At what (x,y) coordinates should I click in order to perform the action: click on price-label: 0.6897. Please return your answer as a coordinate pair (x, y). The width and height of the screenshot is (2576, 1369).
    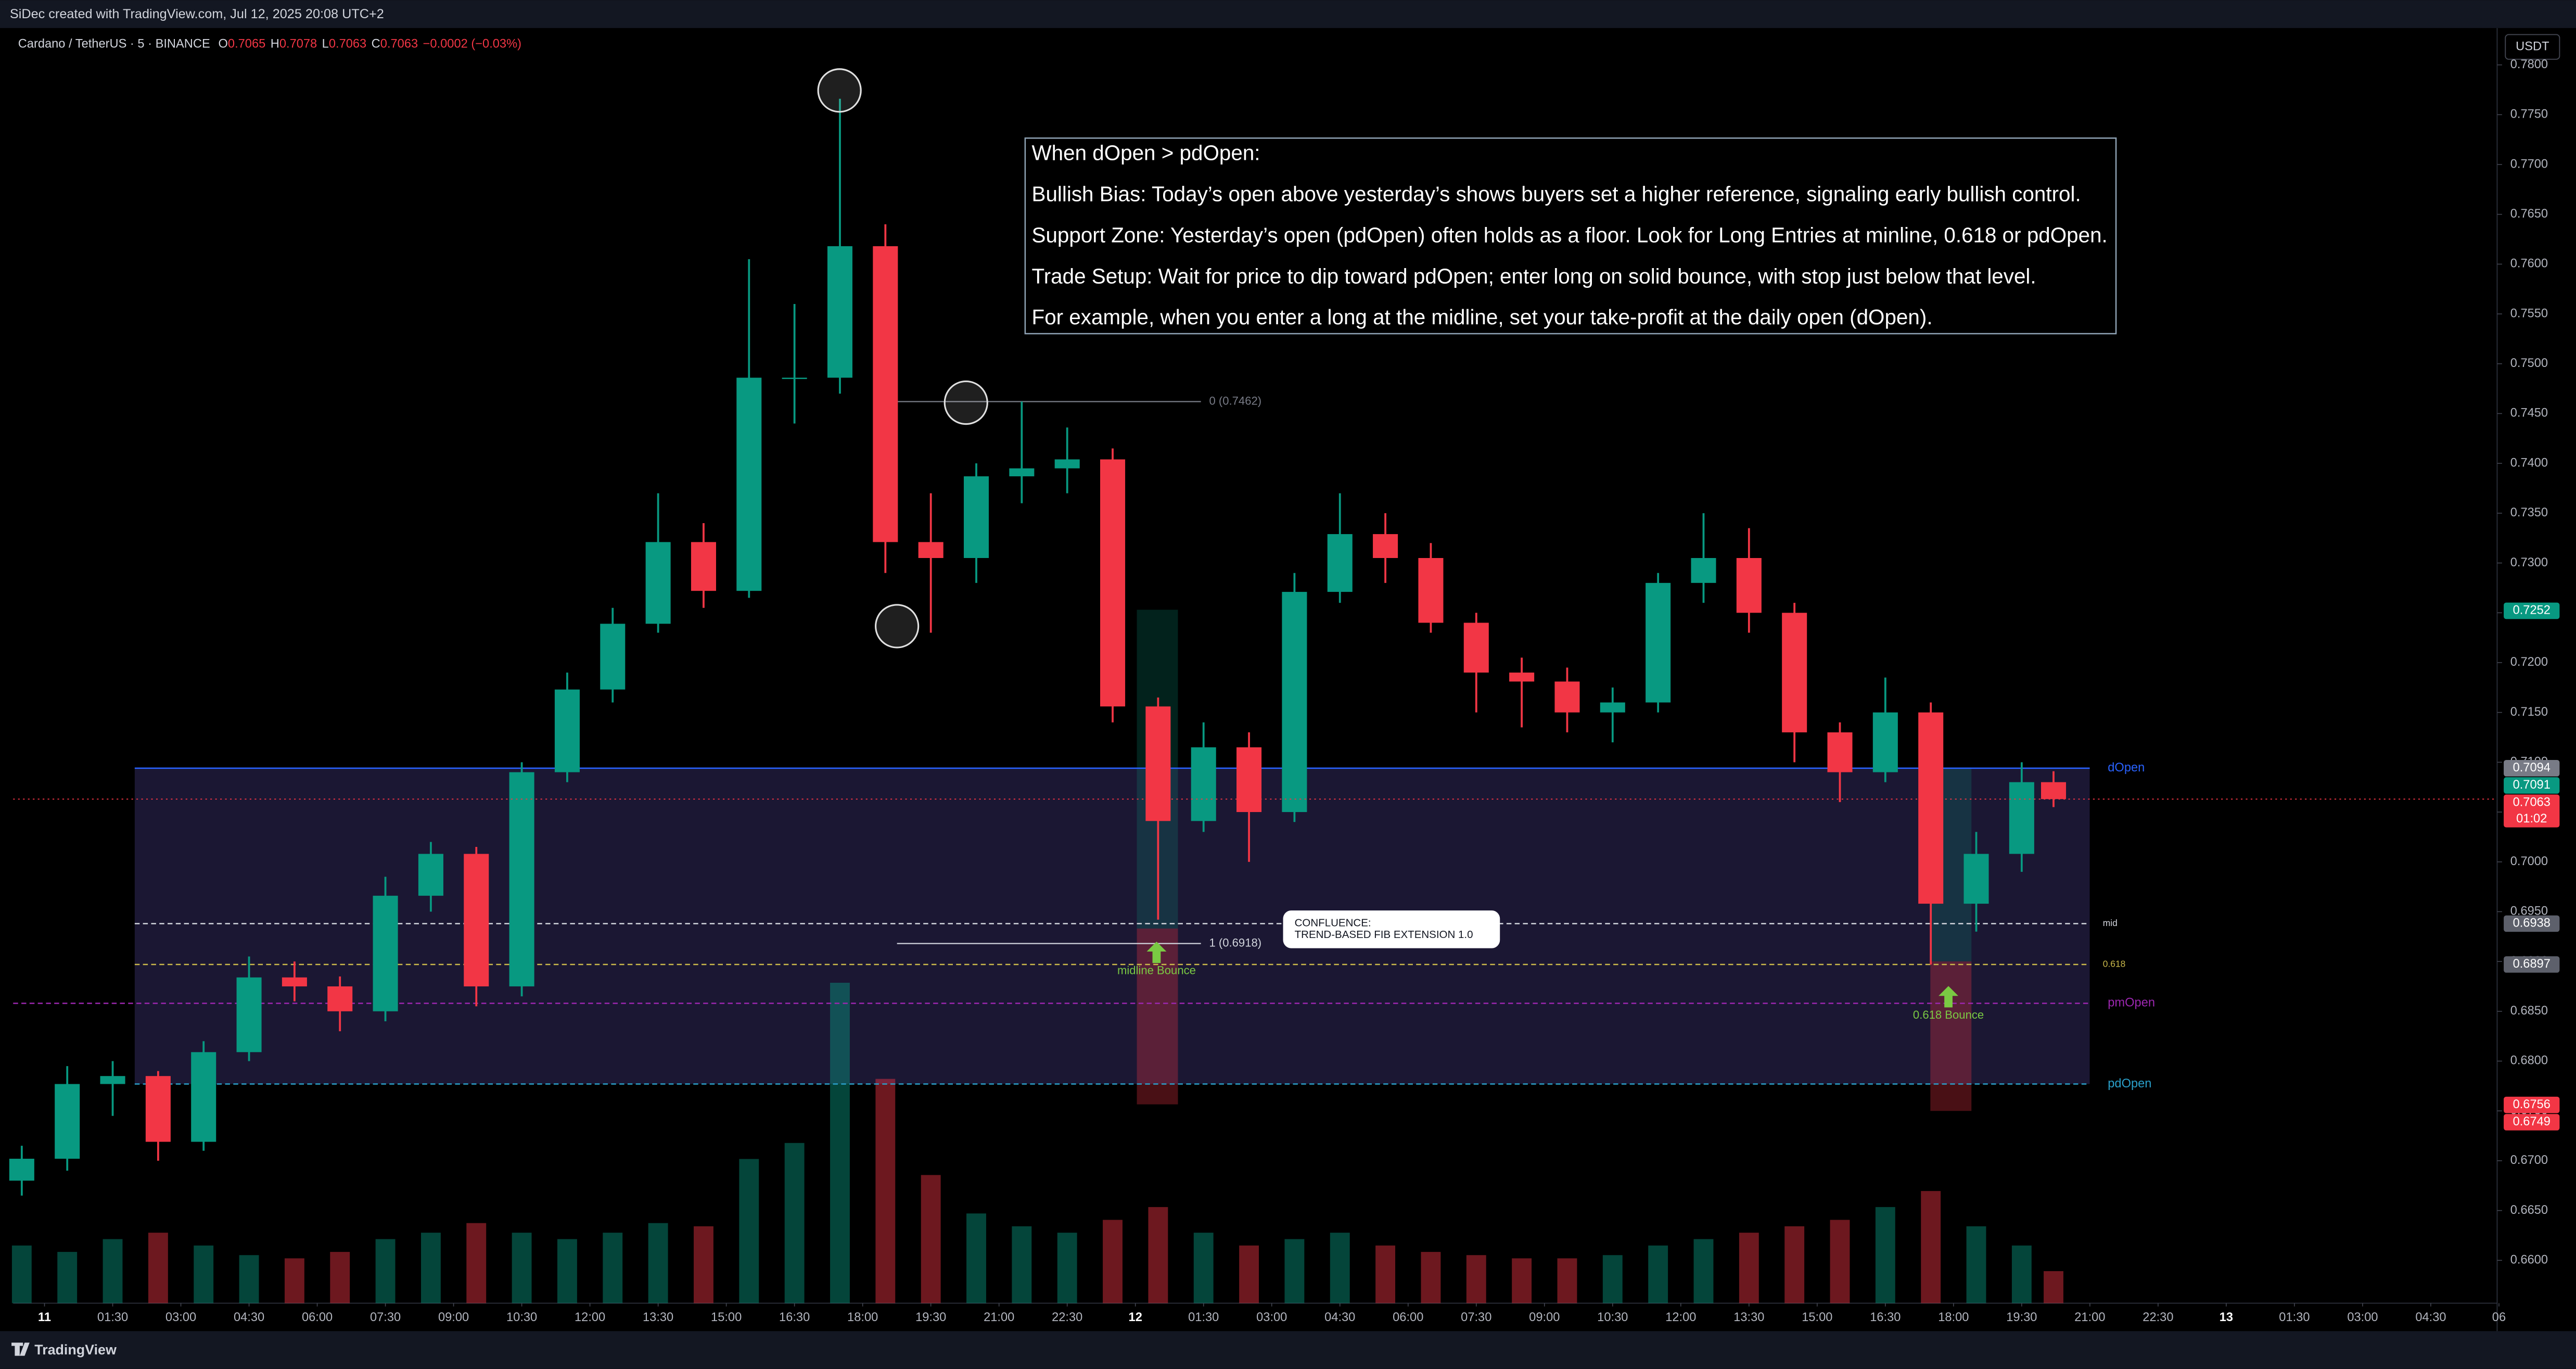
    Looking at the image, I should click on (2532, 964).